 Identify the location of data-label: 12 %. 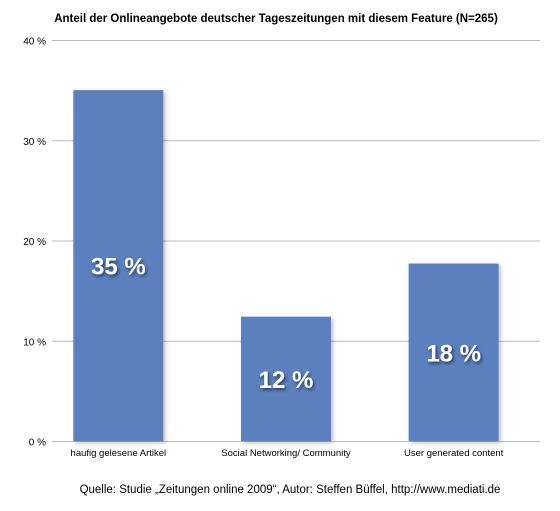
(286, 380).